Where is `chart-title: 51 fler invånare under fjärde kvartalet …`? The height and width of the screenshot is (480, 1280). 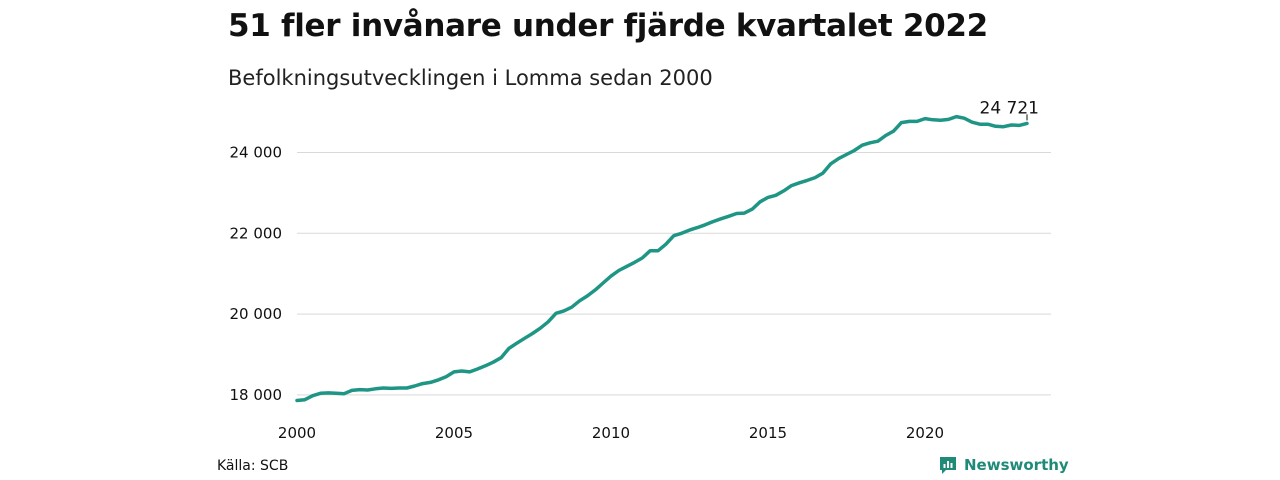
chart-title: 51 fler invånare under fjärde kvartalet … is located at coordinates (608, 26).